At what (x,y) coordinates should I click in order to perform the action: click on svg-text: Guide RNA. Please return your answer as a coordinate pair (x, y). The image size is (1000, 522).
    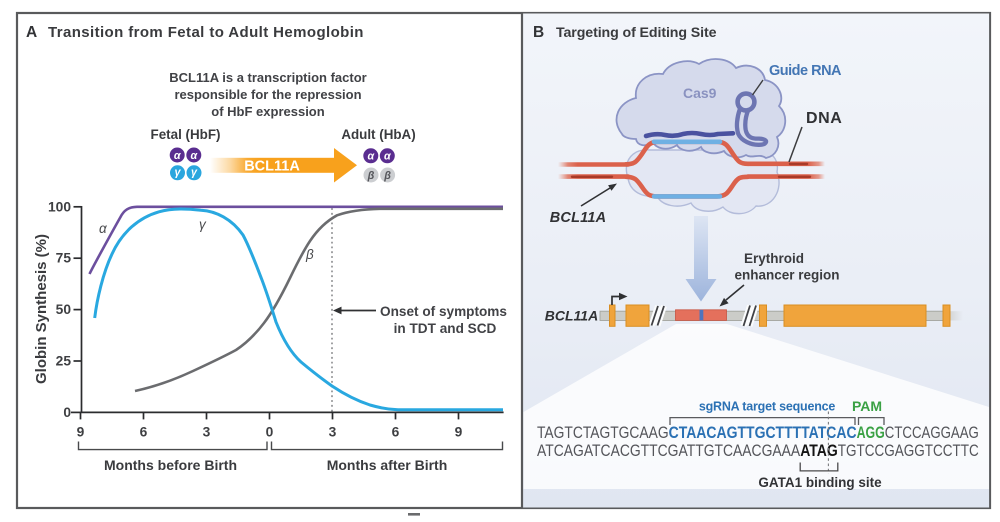
    Looking at the image, I should click on (805, 71).